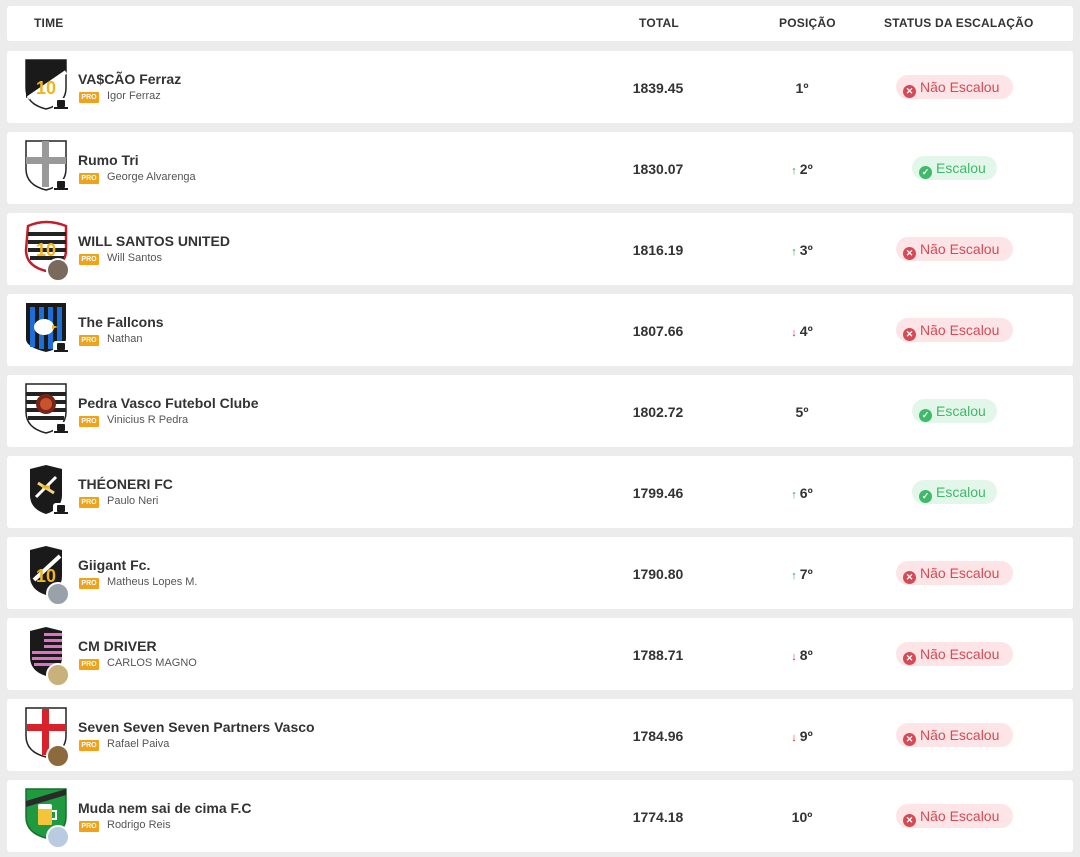  Describe the element at coordinates (151, 177) in the screenshot. I see `owner-name: George Alvarenga` at that location.